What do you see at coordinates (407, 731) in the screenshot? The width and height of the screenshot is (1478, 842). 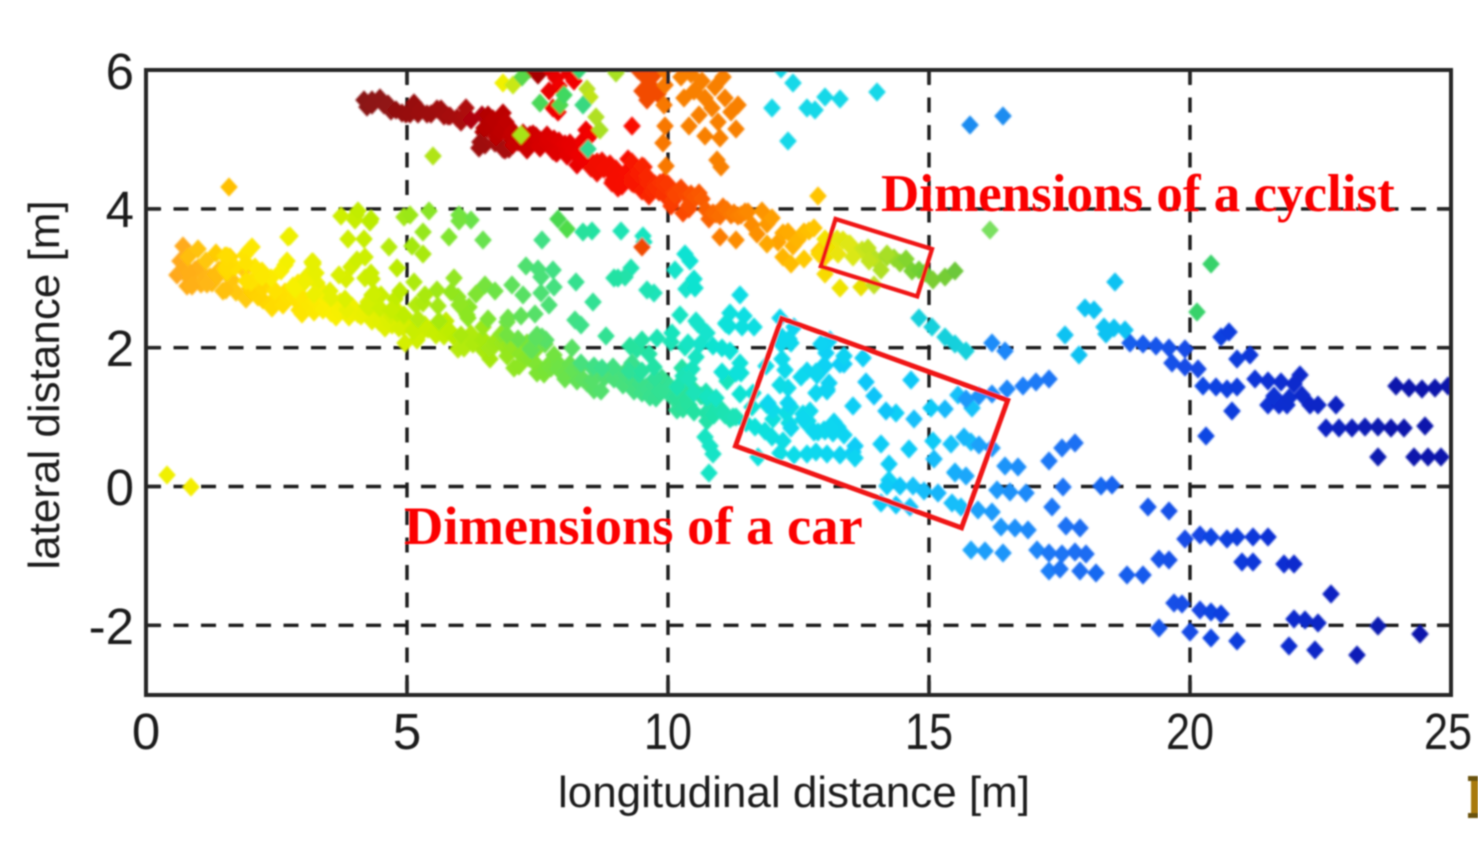 I see `svg-text: 5` at bounding box center [407, 731].